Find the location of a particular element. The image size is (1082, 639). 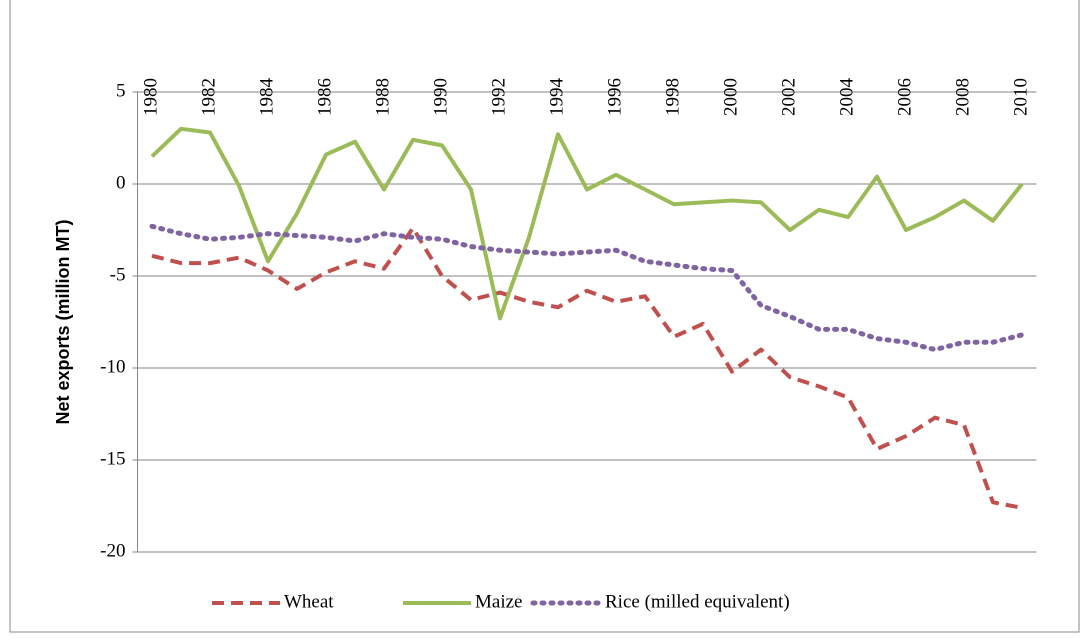

x-tick-label: 1996 is located at coordinates (614, 97).